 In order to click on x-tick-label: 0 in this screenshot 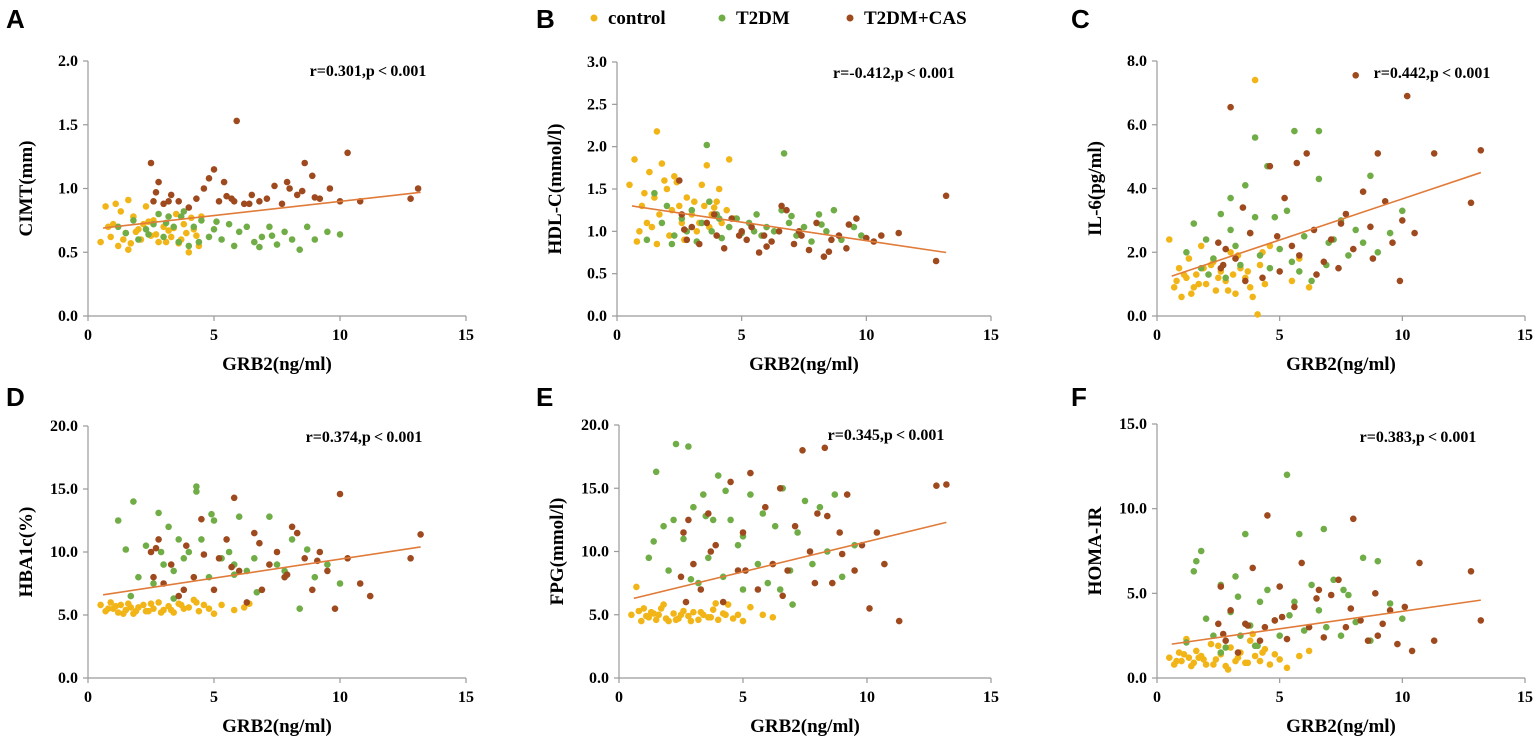, I will do `click(1157, 335)`.